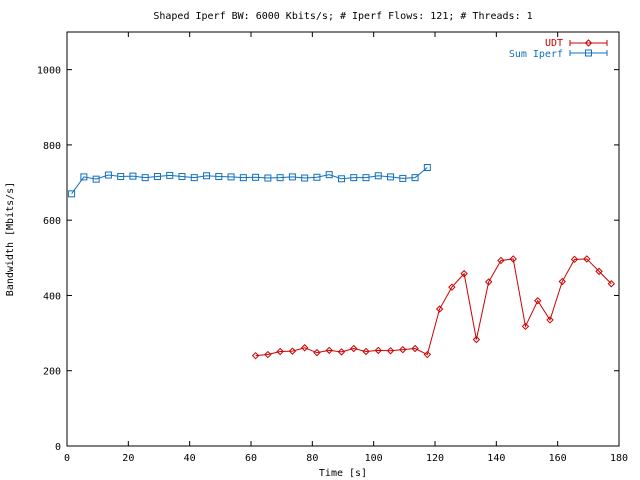  What do you see at coordinates (251, 458) in the screenshot?
I see `x-tick-label: 60` at bounding box center [251, 458].